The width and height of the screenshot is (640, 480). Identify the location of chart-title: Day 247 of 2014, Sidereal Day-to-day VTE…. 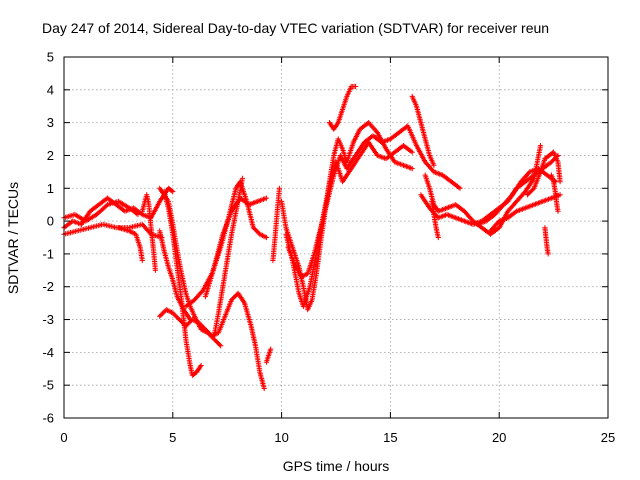
(295, 28).